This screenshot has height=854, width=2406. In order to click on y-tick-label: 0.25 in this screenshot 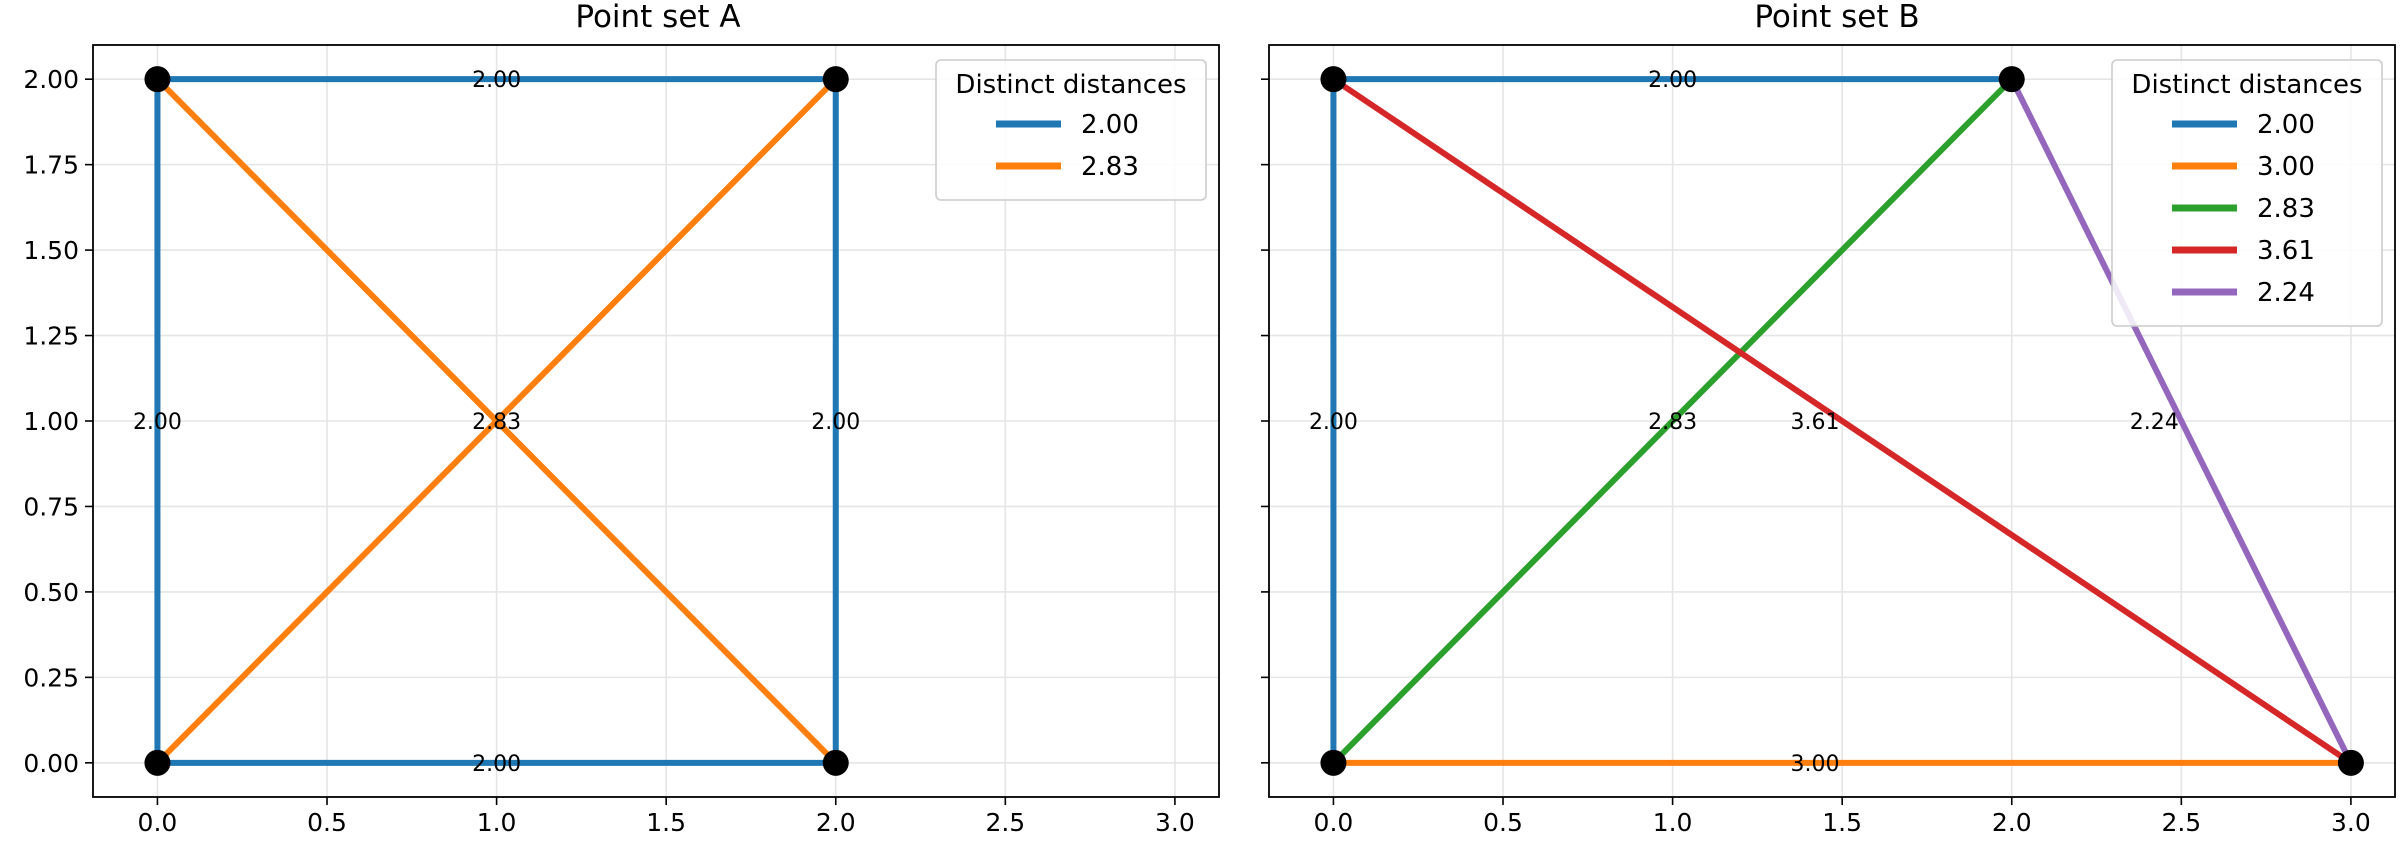, I will do `click(51, 677)`.